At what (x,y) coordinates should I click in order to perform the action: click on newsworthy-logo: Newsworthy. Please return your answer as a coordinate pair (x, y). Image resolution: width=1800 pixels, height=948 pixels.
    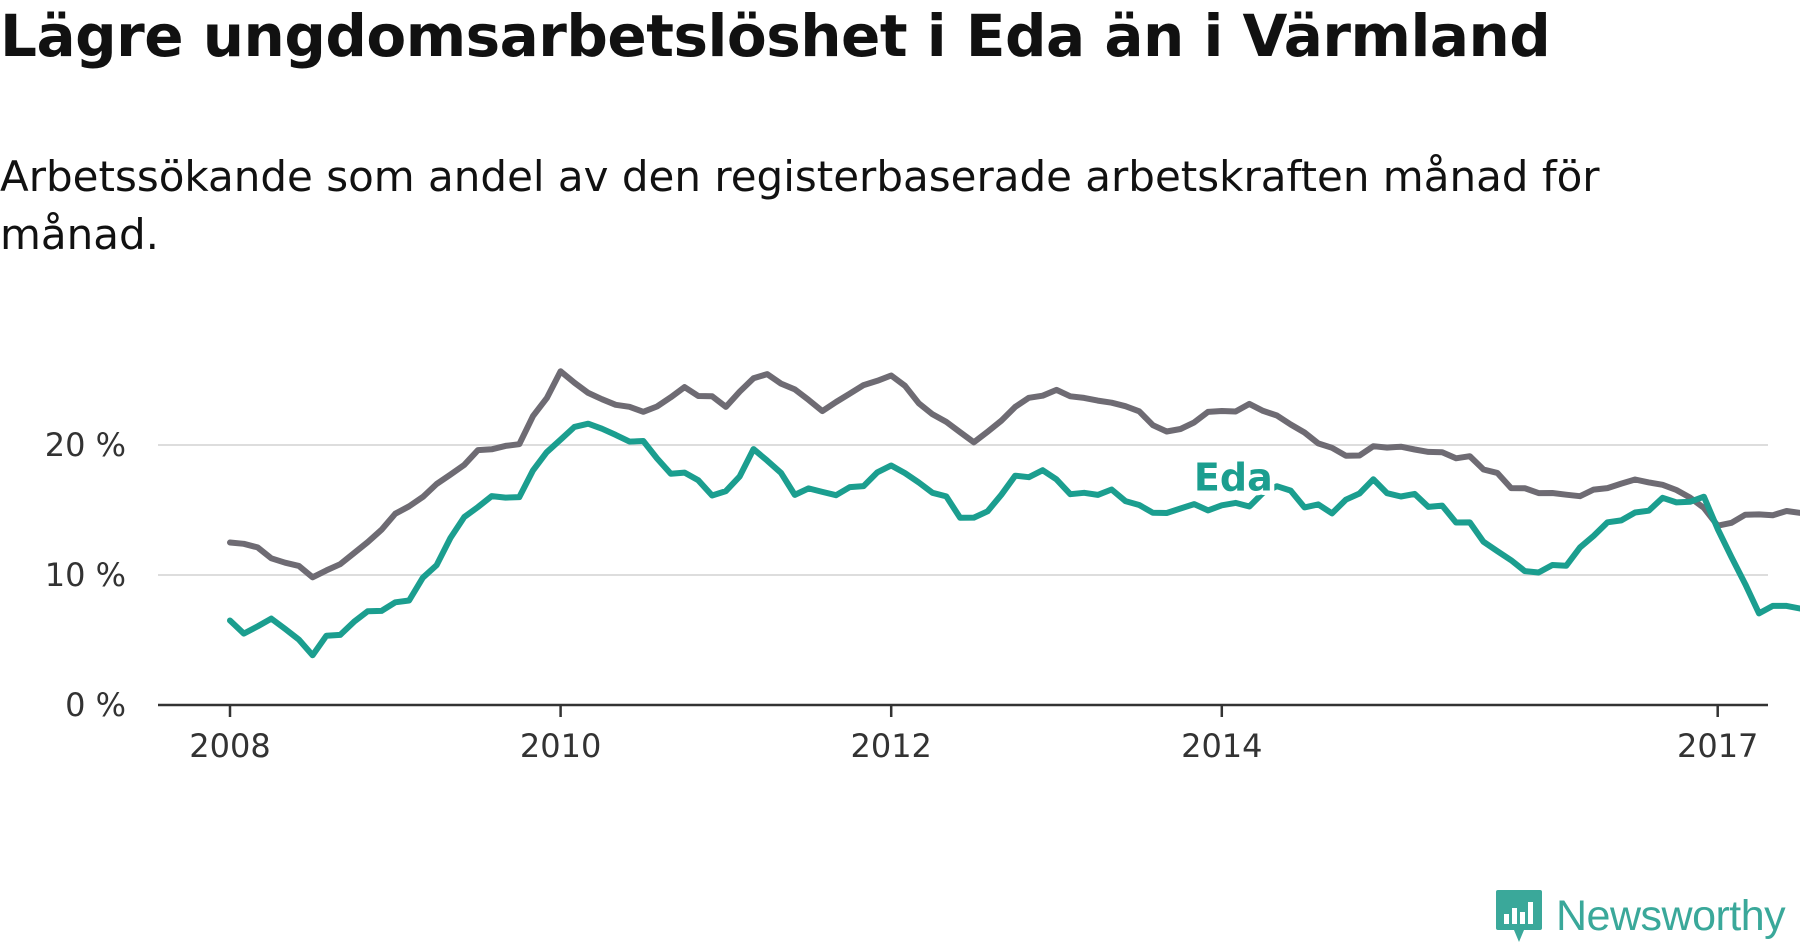
    Looking at the image, I should click on (1640, 916).